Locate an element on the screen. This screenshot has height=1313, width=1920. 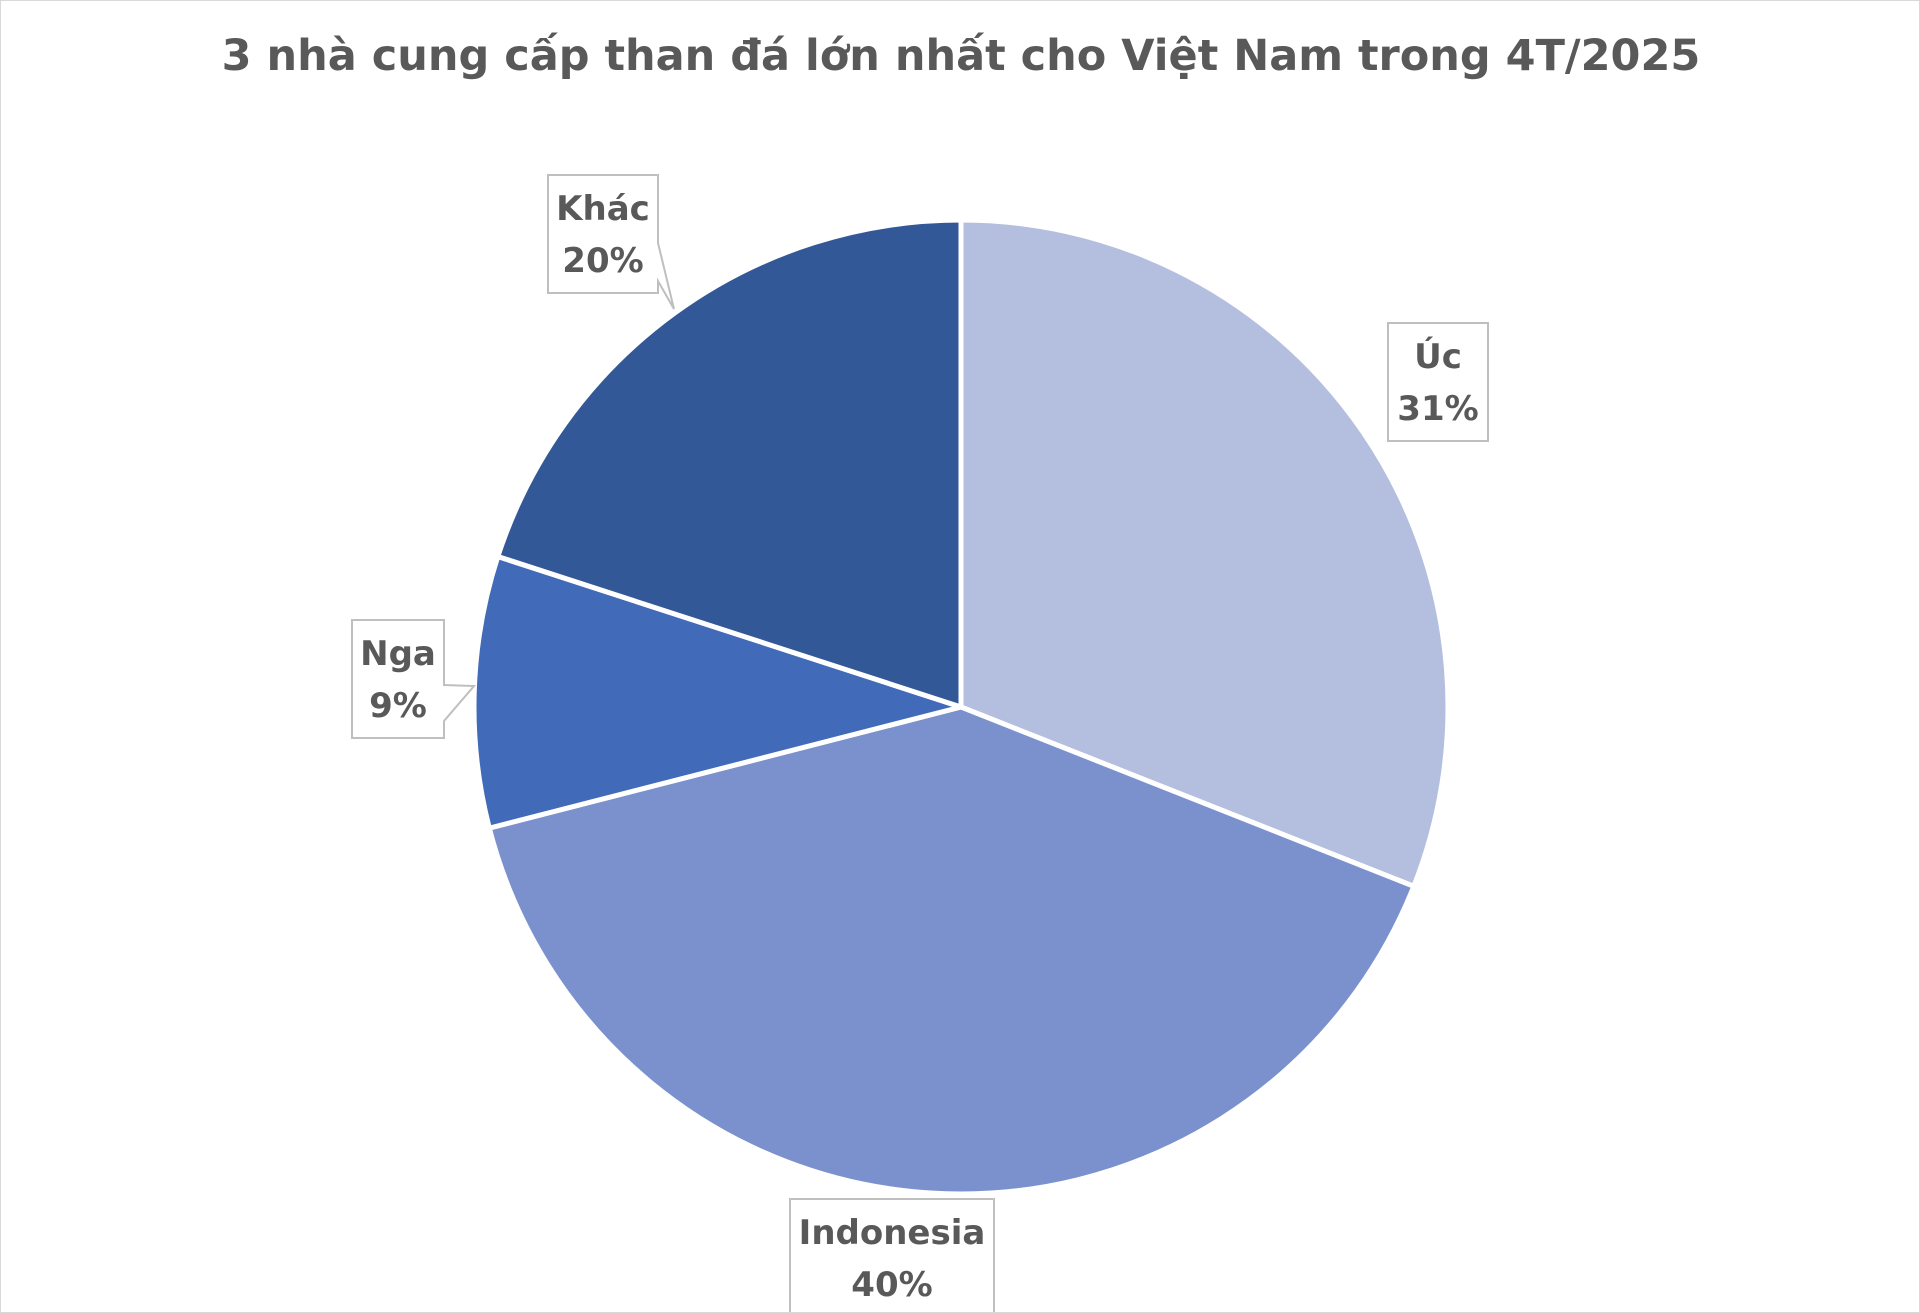
data-label-nga: Nga 9% is located at coordinates (414, 679).